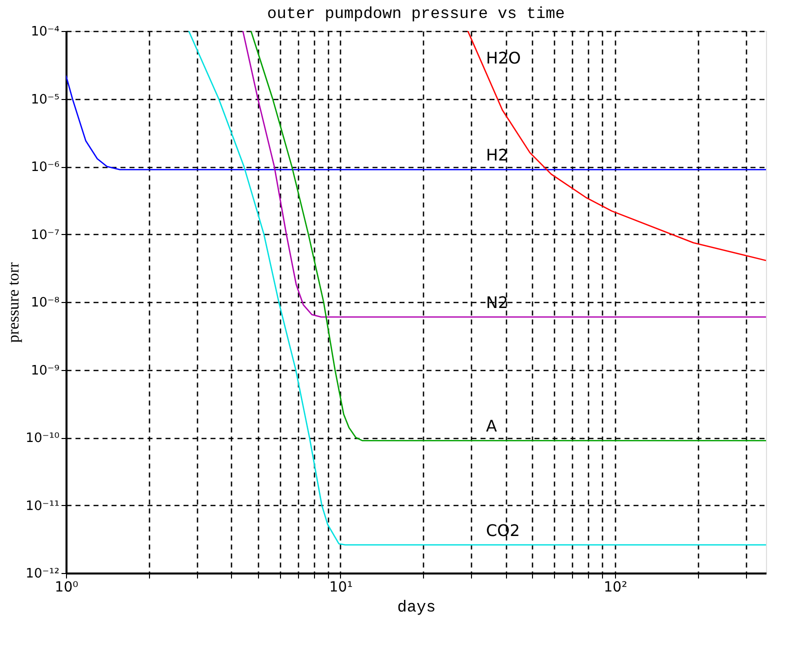 This screenshot has height=656, width=805. I want to click on series-label: A, so click(491, 426).